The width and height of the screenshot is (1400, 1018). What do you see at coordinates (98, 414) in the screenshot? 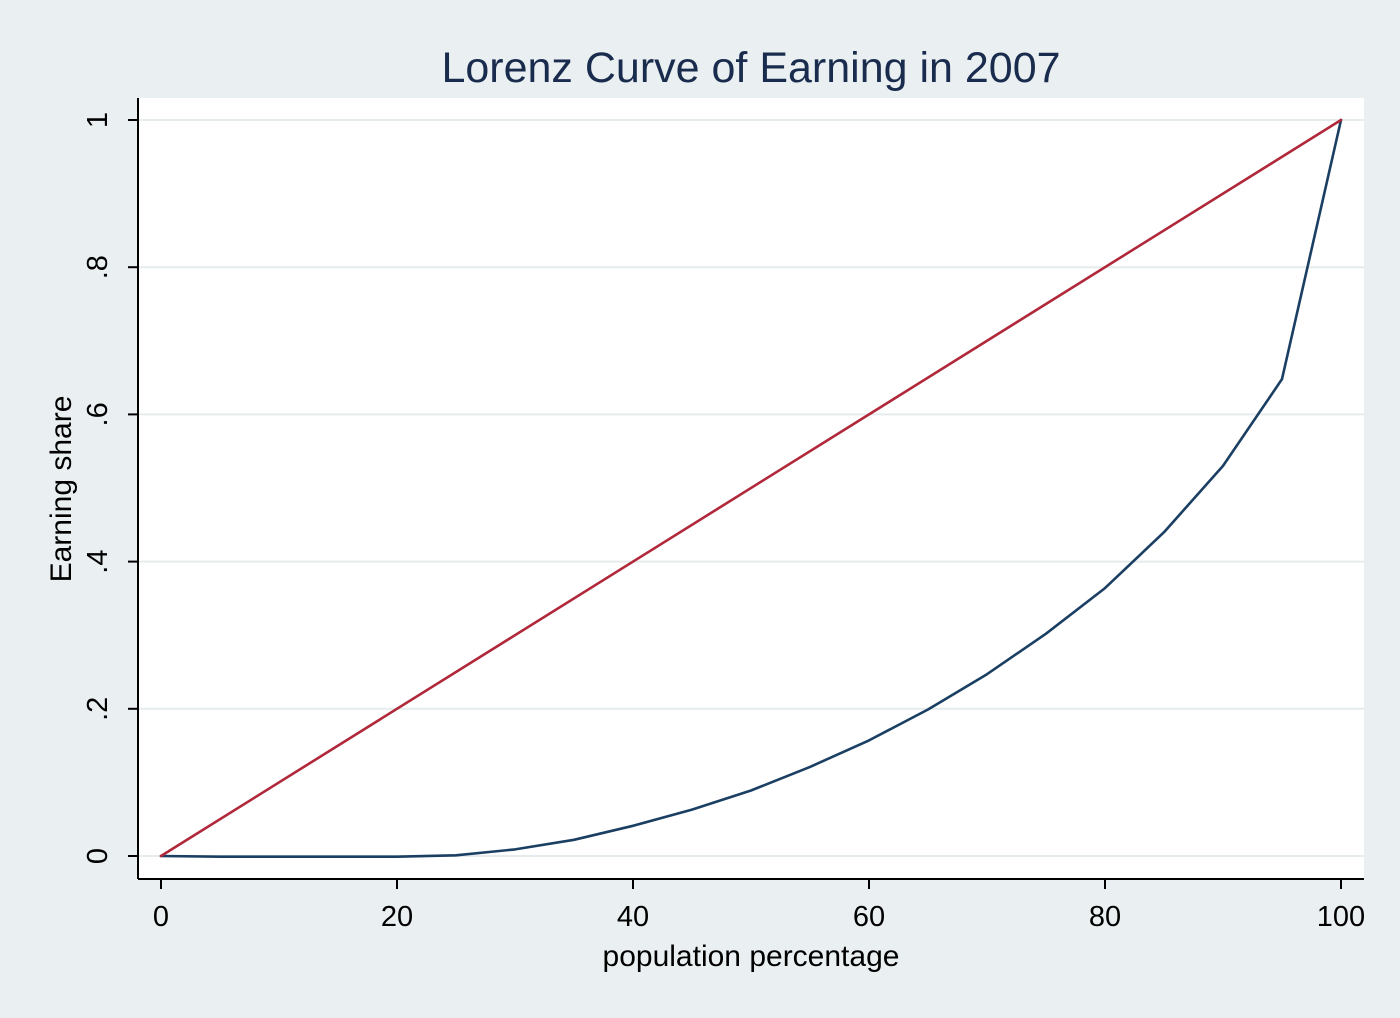
I see `y-tick-label: .6` at bounding box center [98, 414].